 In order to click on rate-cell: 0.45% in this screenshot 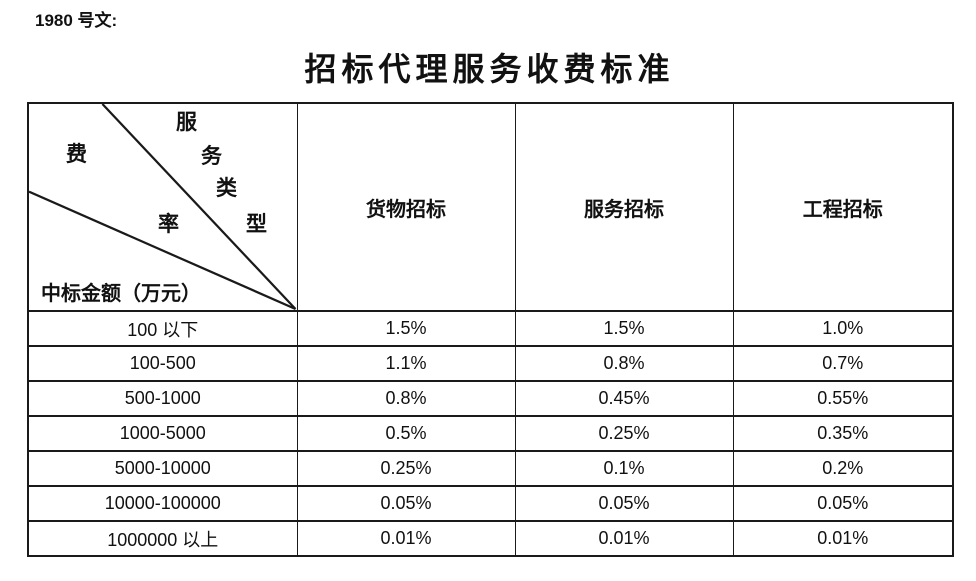, I will do `click(624, 398)`.